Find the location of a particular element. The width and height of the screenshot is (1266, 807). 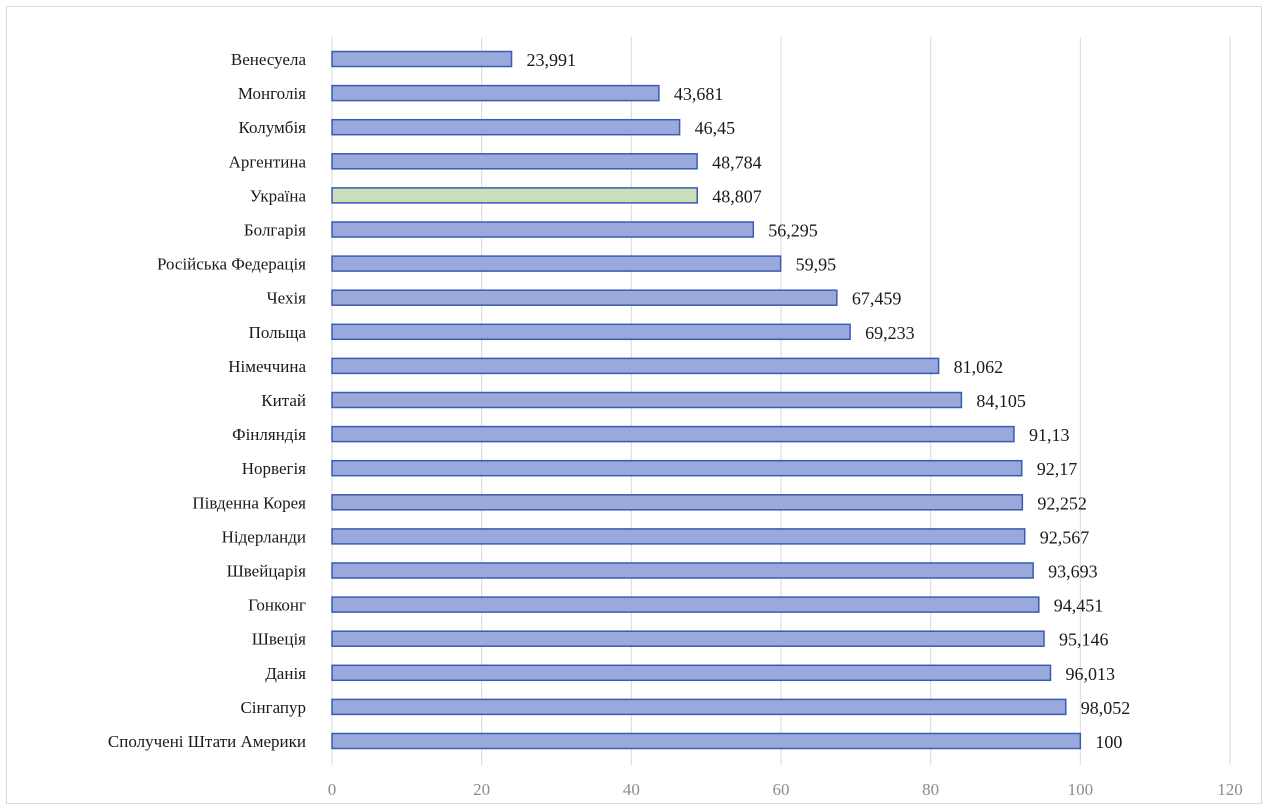

category-label: Чехія is located at coordinates (287, 298).